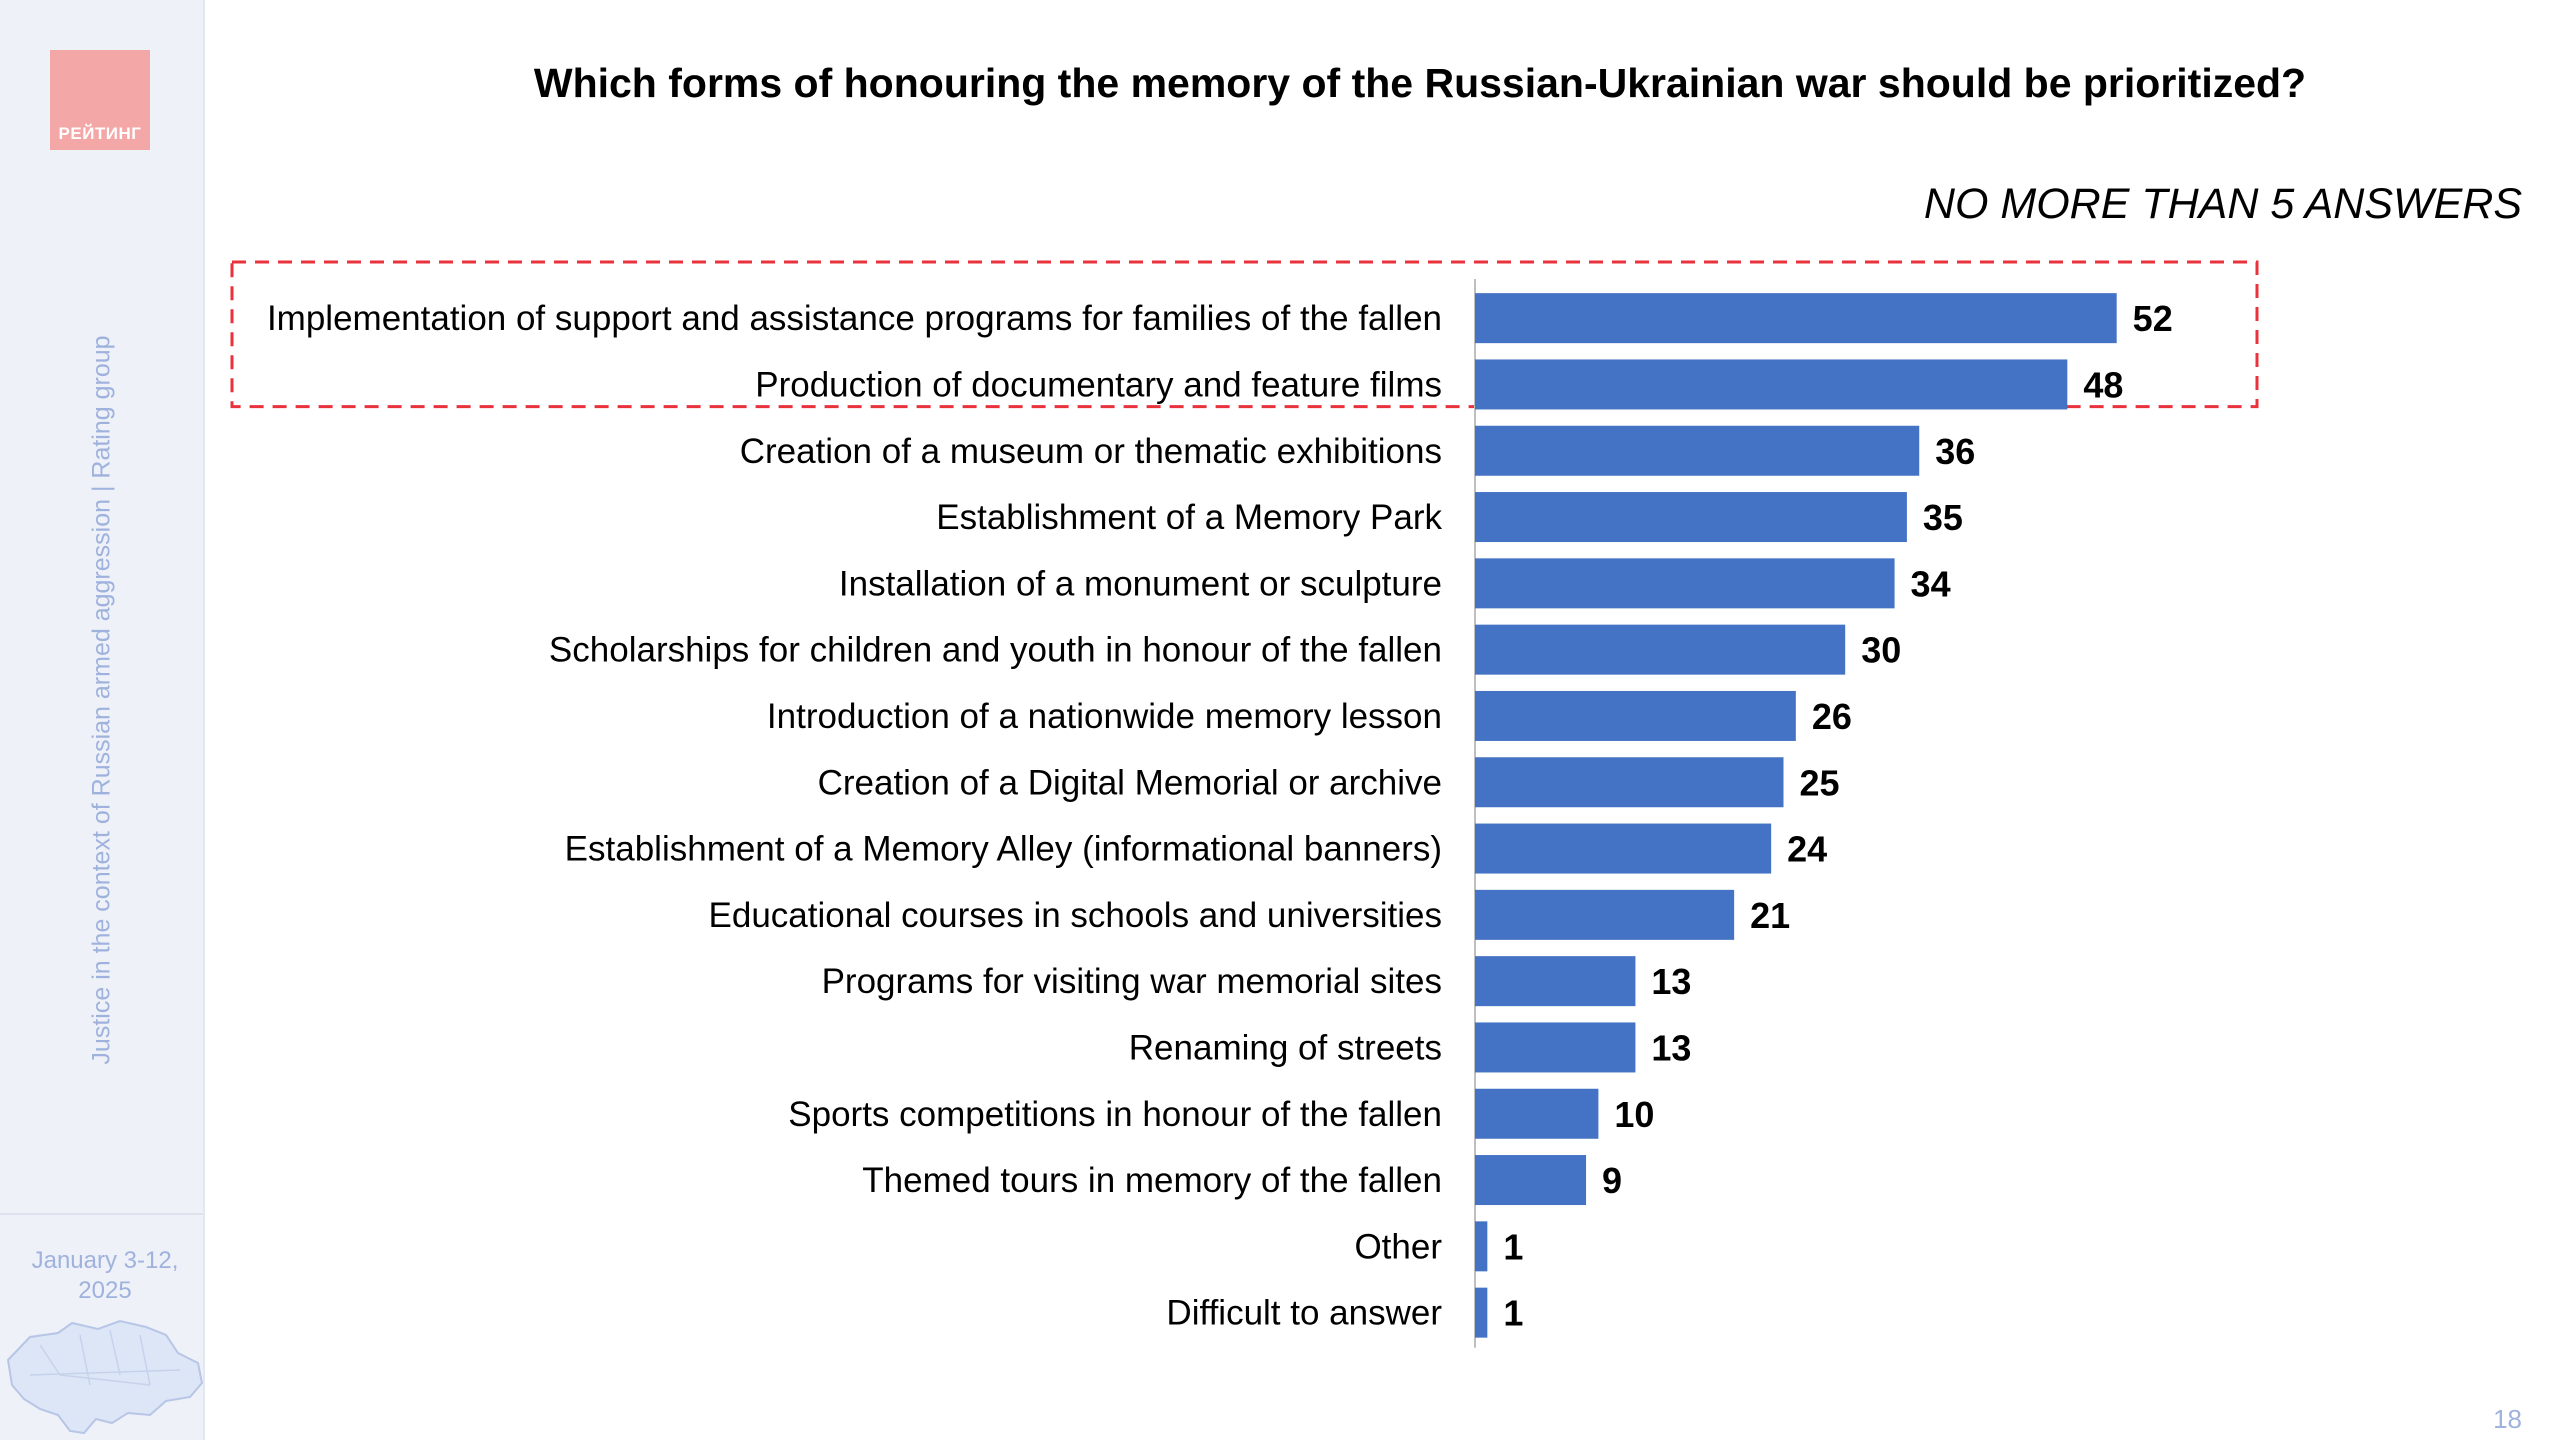 The image size is (2560, 1440). Describe the element at coordinates (100, 100) in the screenshot. I see `rating-logo: РЕЙТИНГ` at that location.